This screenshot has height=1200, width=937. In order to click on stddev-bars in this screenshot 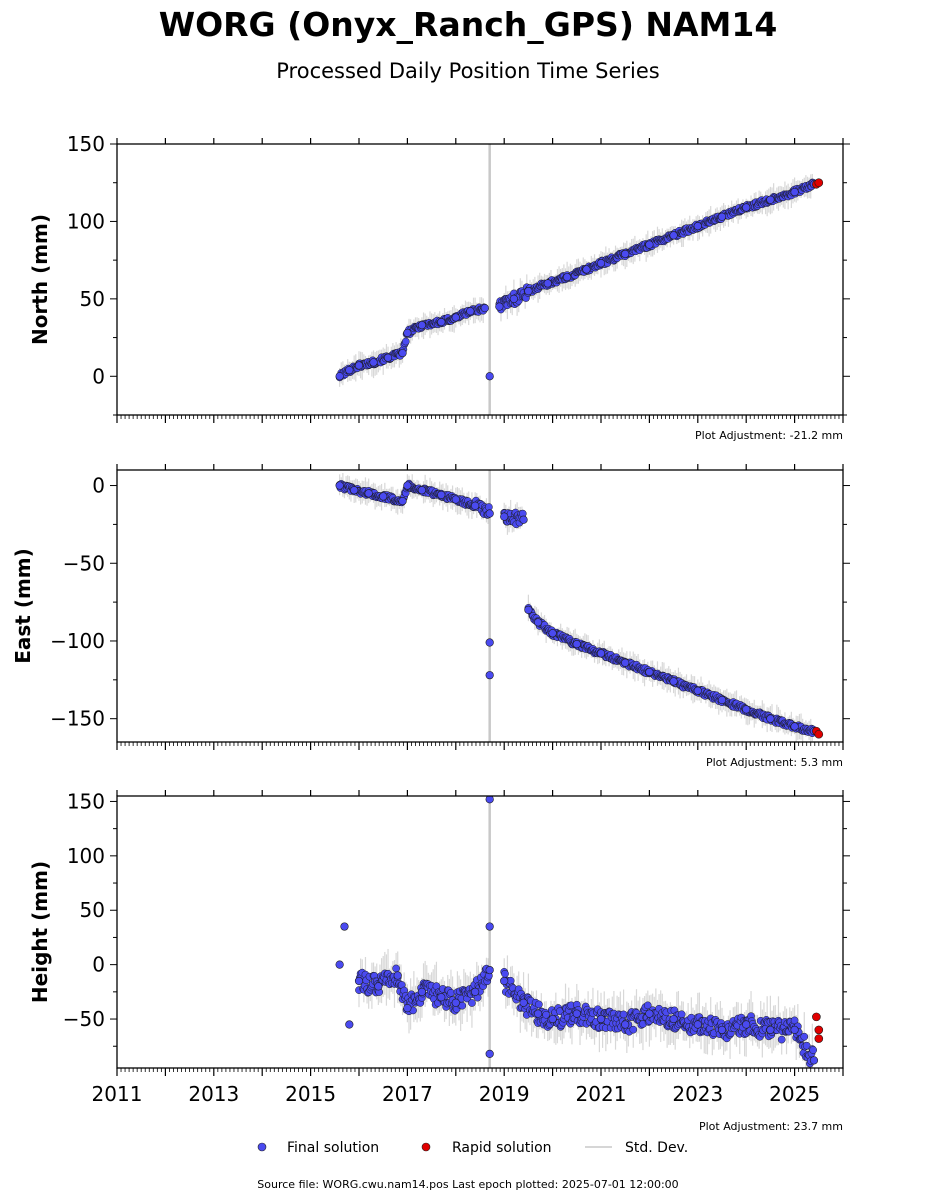, I will do `click(576, 279)`.